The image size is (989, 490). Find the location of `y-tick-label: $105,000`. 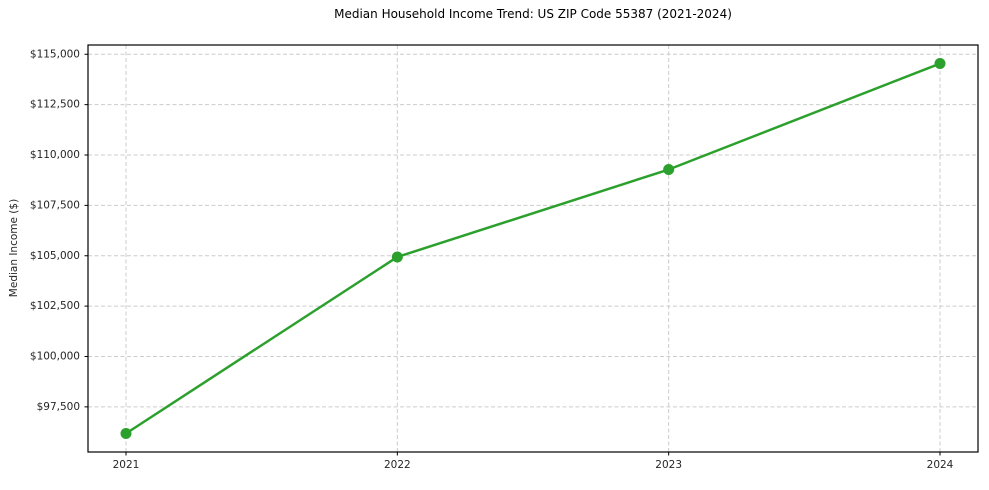

y-tick-label: $105,000 is located at coordinates (55, 256).